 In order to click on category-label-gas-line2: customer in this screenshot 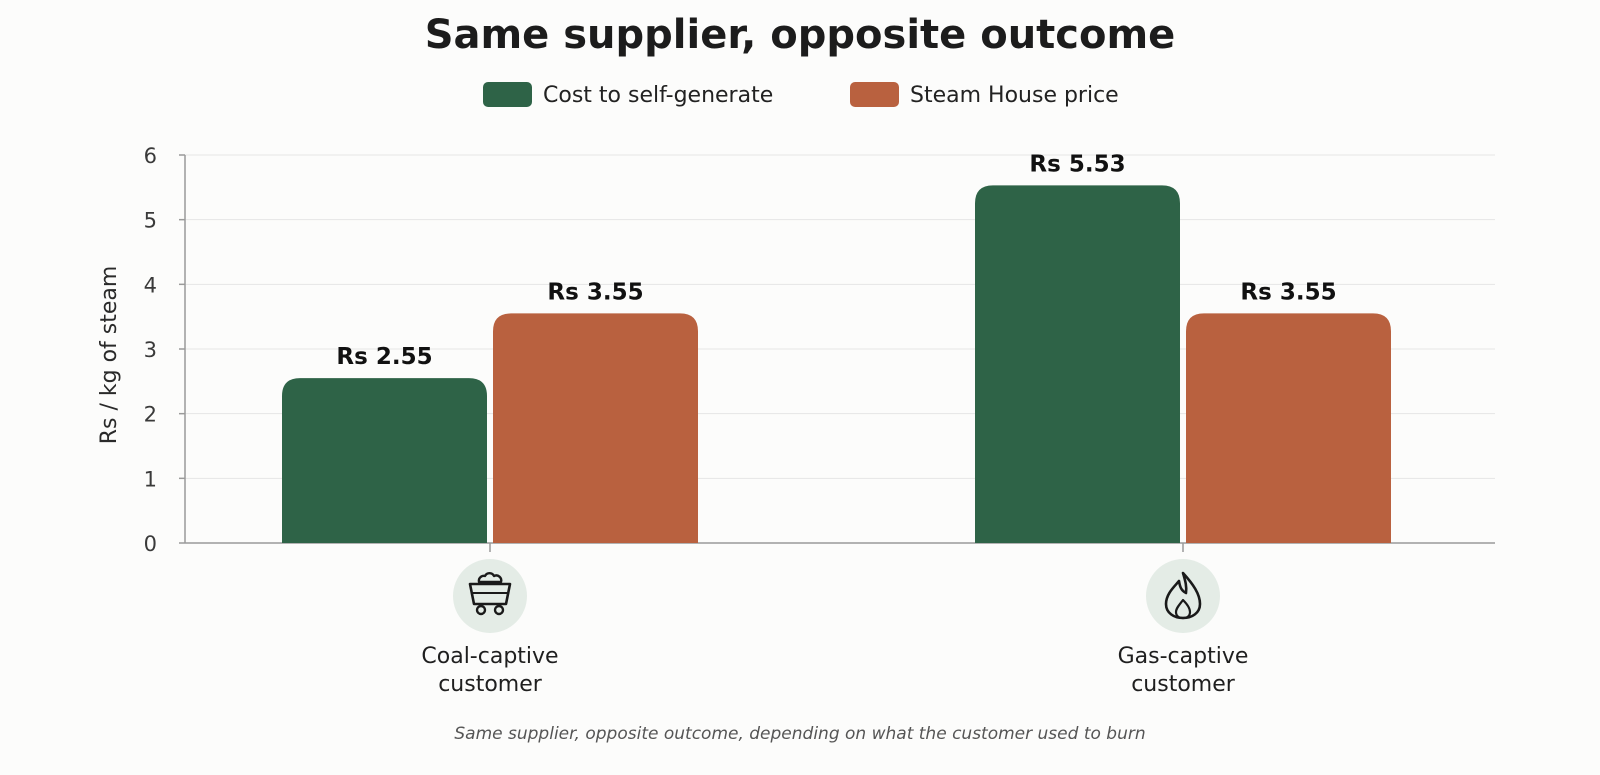, I will do `click(1183, 684)`.